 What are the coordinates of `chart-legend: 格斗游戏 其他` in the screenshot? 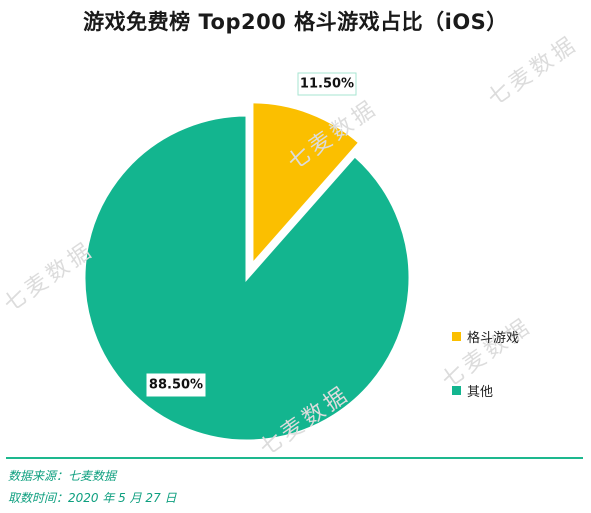 It's located at (485, 380).